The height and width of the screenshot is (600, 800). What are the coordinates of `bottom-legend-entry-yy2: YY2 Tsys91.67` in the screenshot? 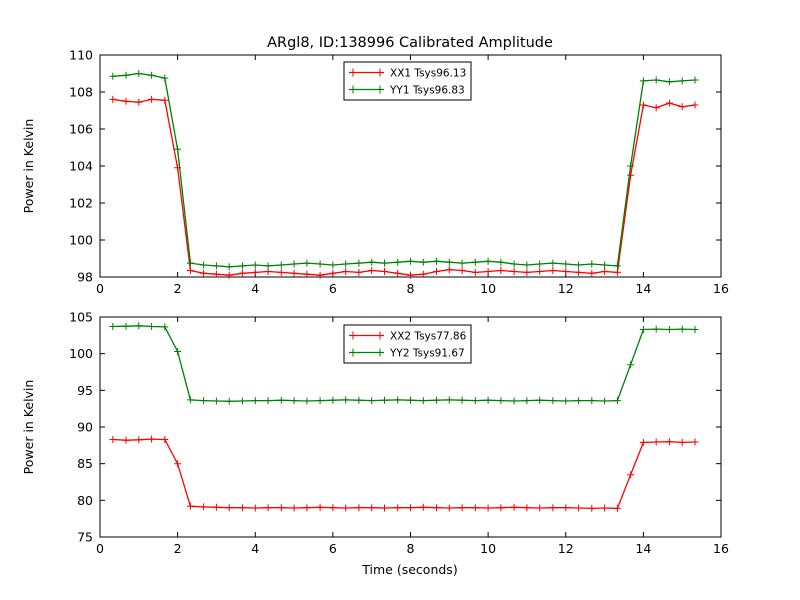 It's located at (407, 354).